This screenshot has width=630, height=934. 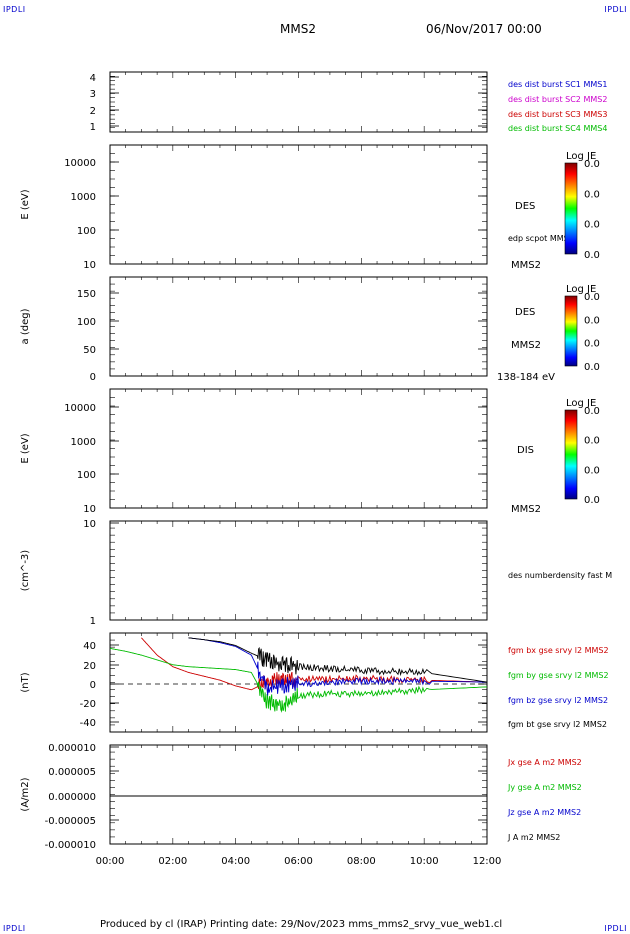 What do you see at coordinates (88, 704) in the screenshot?
I see `y-tick-label: -20` at bounding box center [88, 704].